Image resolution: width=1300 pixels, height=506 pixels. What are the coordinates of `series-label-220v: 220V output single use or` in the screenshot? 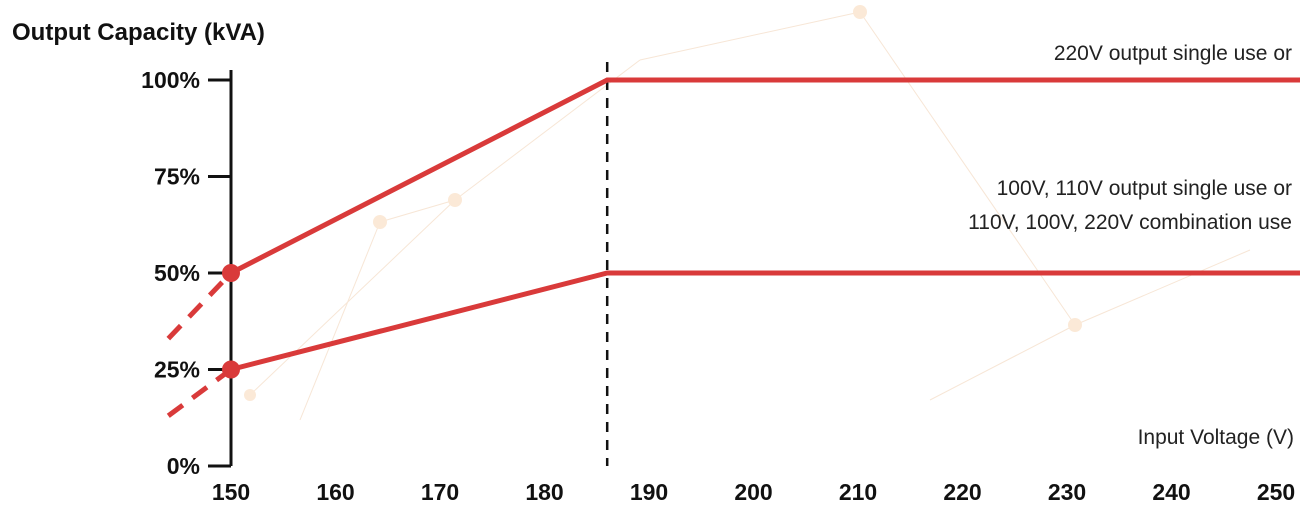 It's located at (1173, 53).